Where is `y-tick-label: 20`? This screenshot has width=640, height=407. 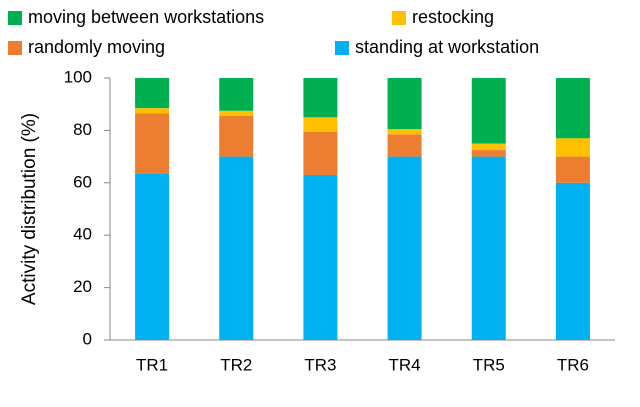
y-tick-label: 20 is located at coordinates (82, 286).